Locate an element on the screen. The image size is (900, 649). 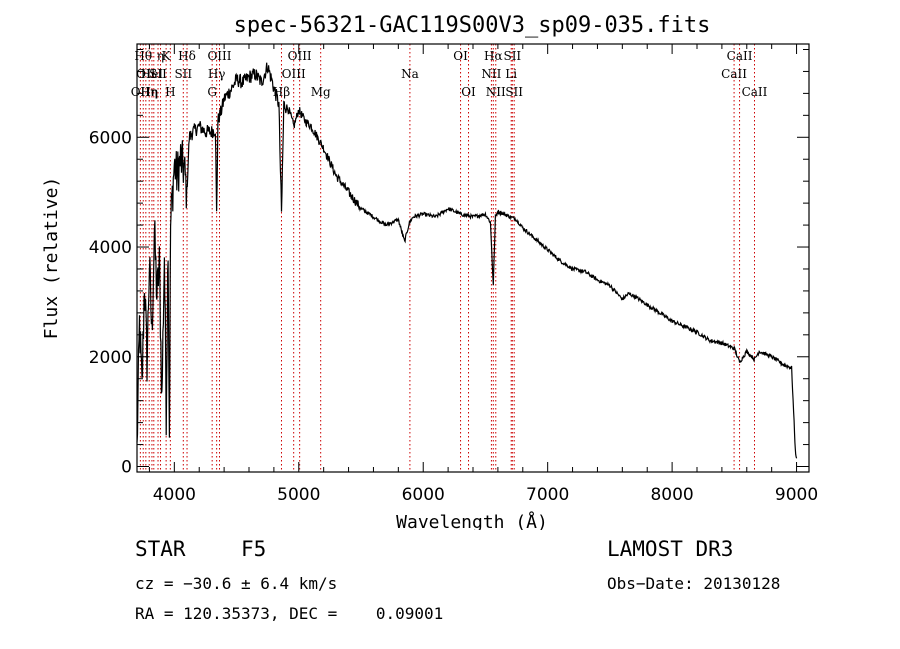
line-label-4: HeI is located at coordinates (152, 74).